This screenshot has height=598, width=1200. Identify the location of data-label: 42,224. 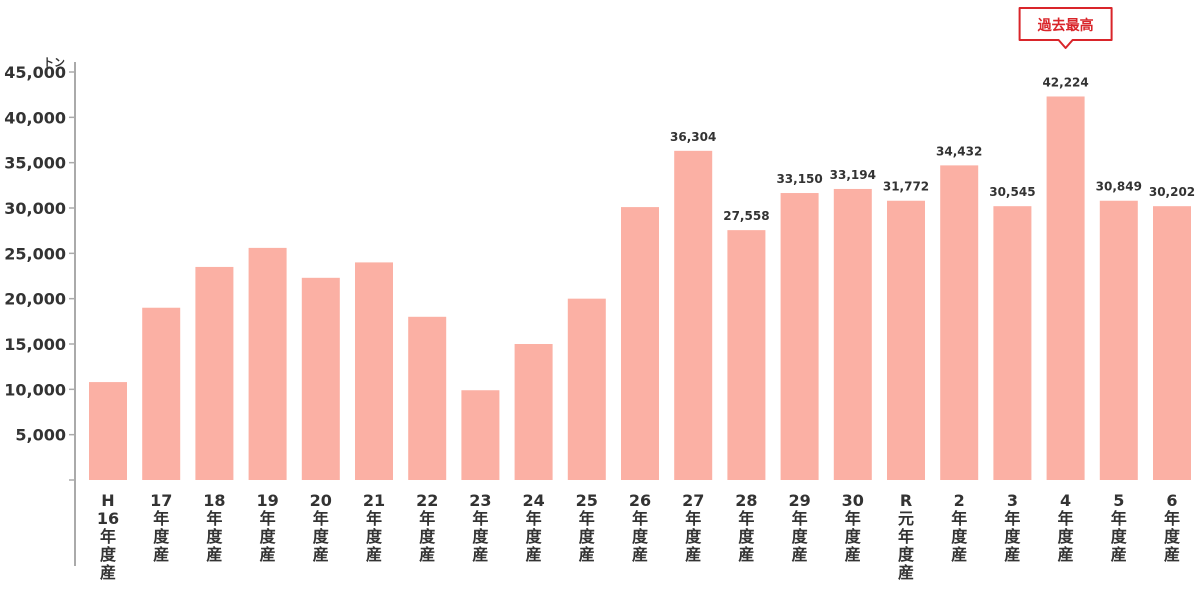
(1065, 82).